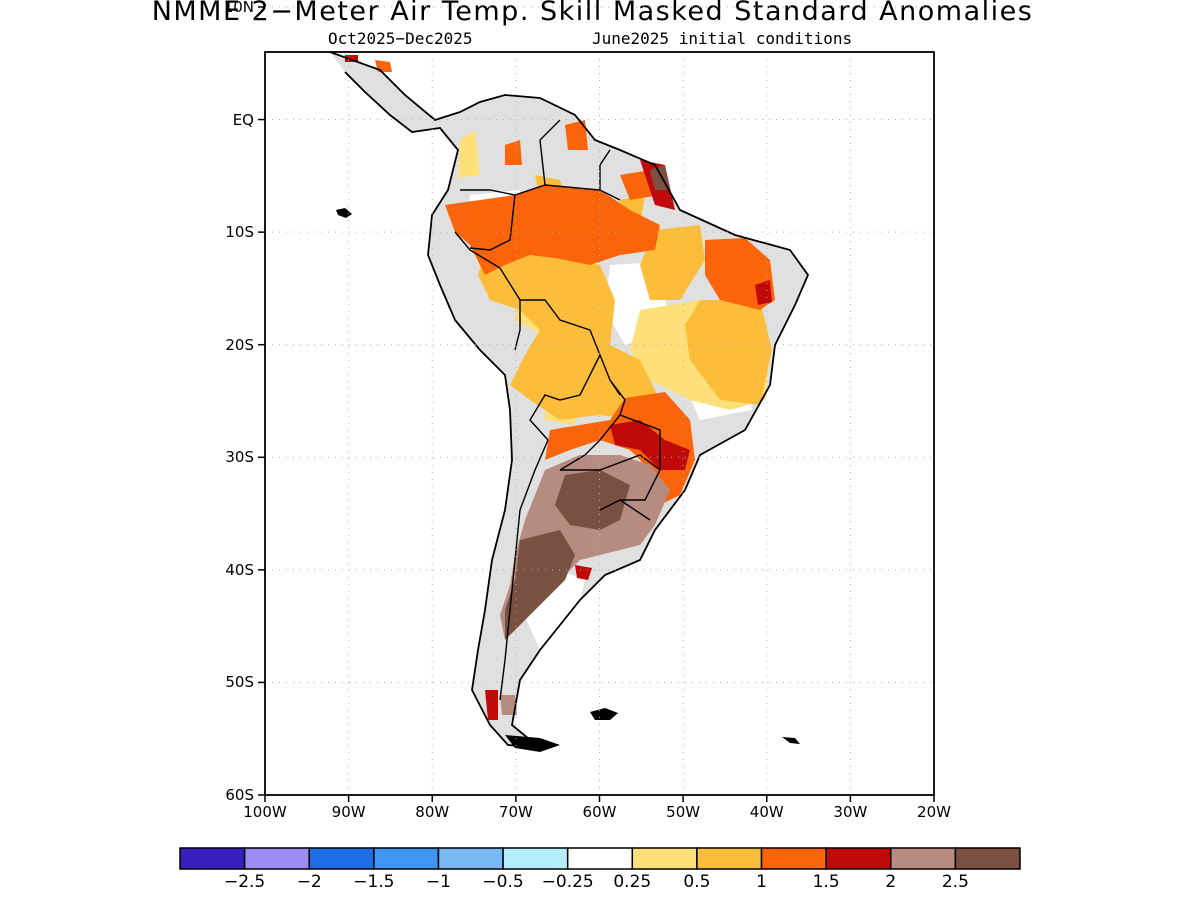 The image size is (1200, 900). What do you see at coordinates (438, 882) in the screenshot?
I see `colorbar-label: −1` at bounding box center [438, 882].